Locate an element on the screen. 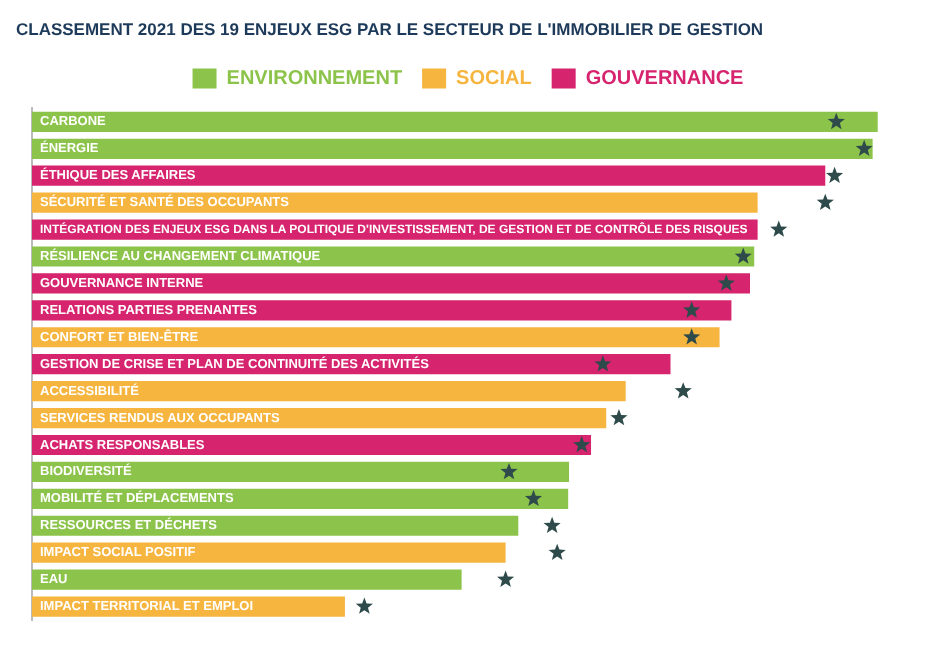 The width and height of the screenshot is (948, 648). chart-title: CLASSEMENT 2021 DES 19 ENJEUX ESG PAR LE SECTEUR DE L'IMMOBILIER DE GESTION is located at coordinates (390, 28).